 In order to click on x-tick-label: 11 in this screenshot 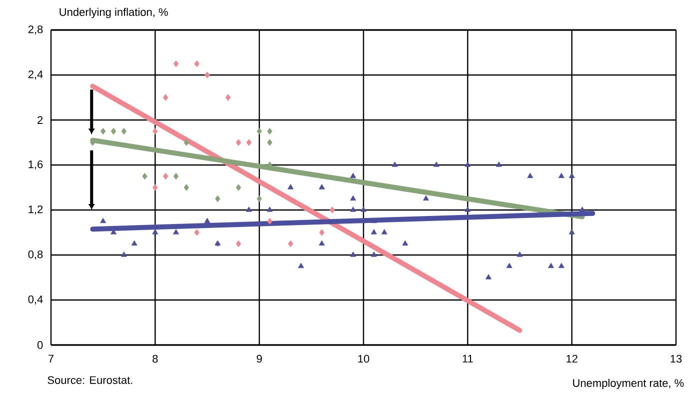, I will do `click(467, 358)`.